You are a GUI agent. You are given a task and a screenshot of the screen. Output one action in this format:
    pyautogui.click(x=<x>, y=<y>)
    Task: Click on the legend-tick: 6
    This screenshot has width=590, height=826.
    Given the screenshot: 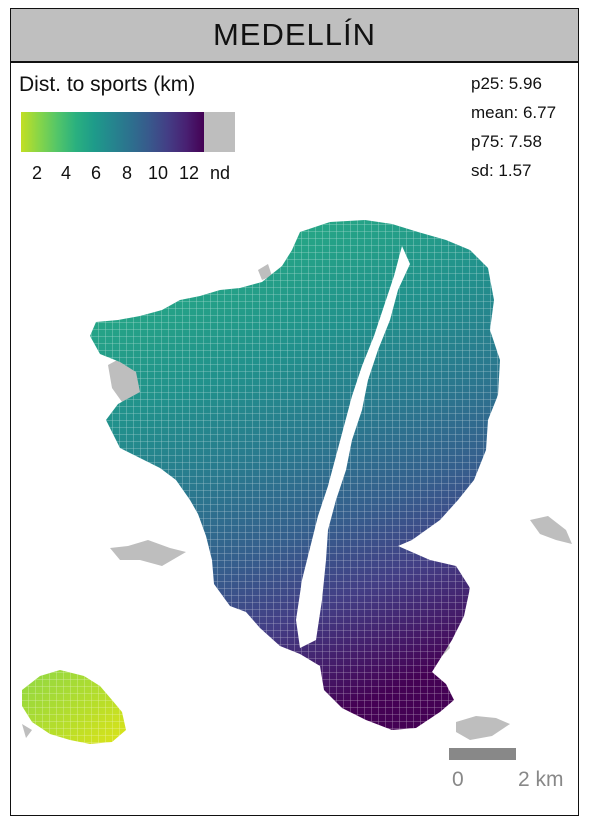 What is the action you would take?
    pyautogui.click(x=96, y=173)
    